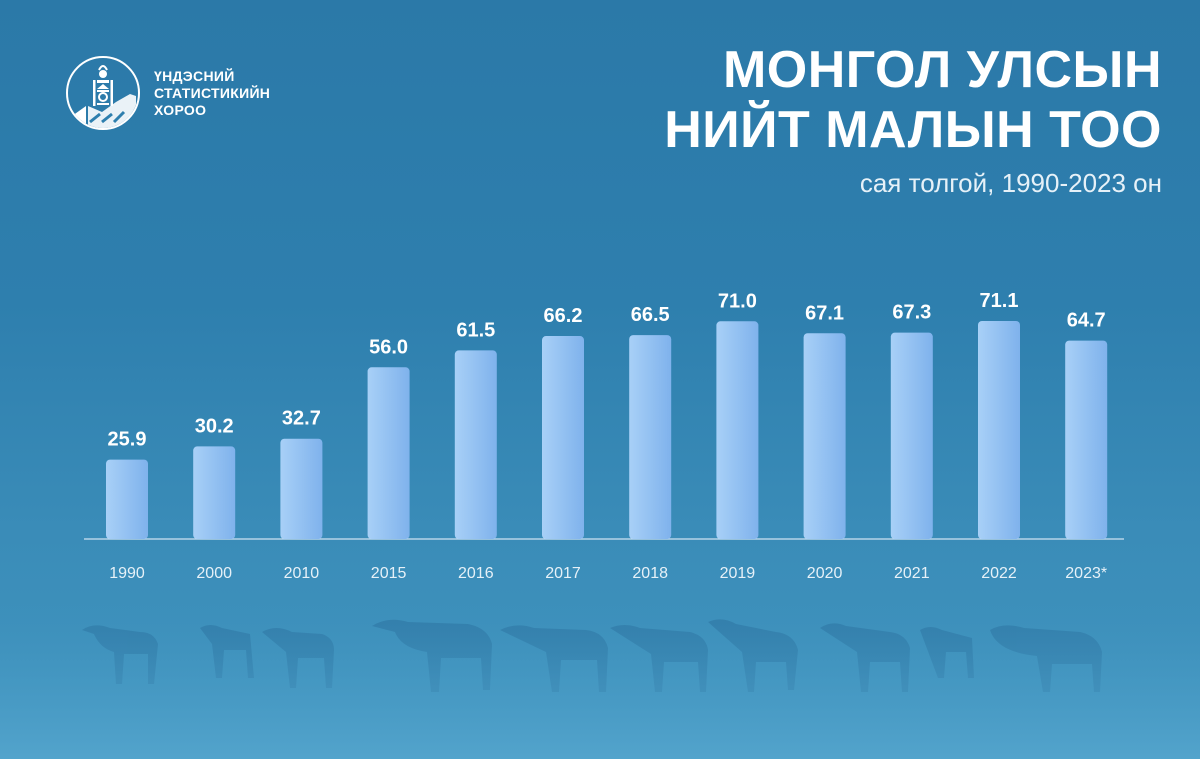  What do you see at coordinates (999, 301) in the screenshot?
I see `data-label-2022: 71.1` at bounding box center [999, 301].